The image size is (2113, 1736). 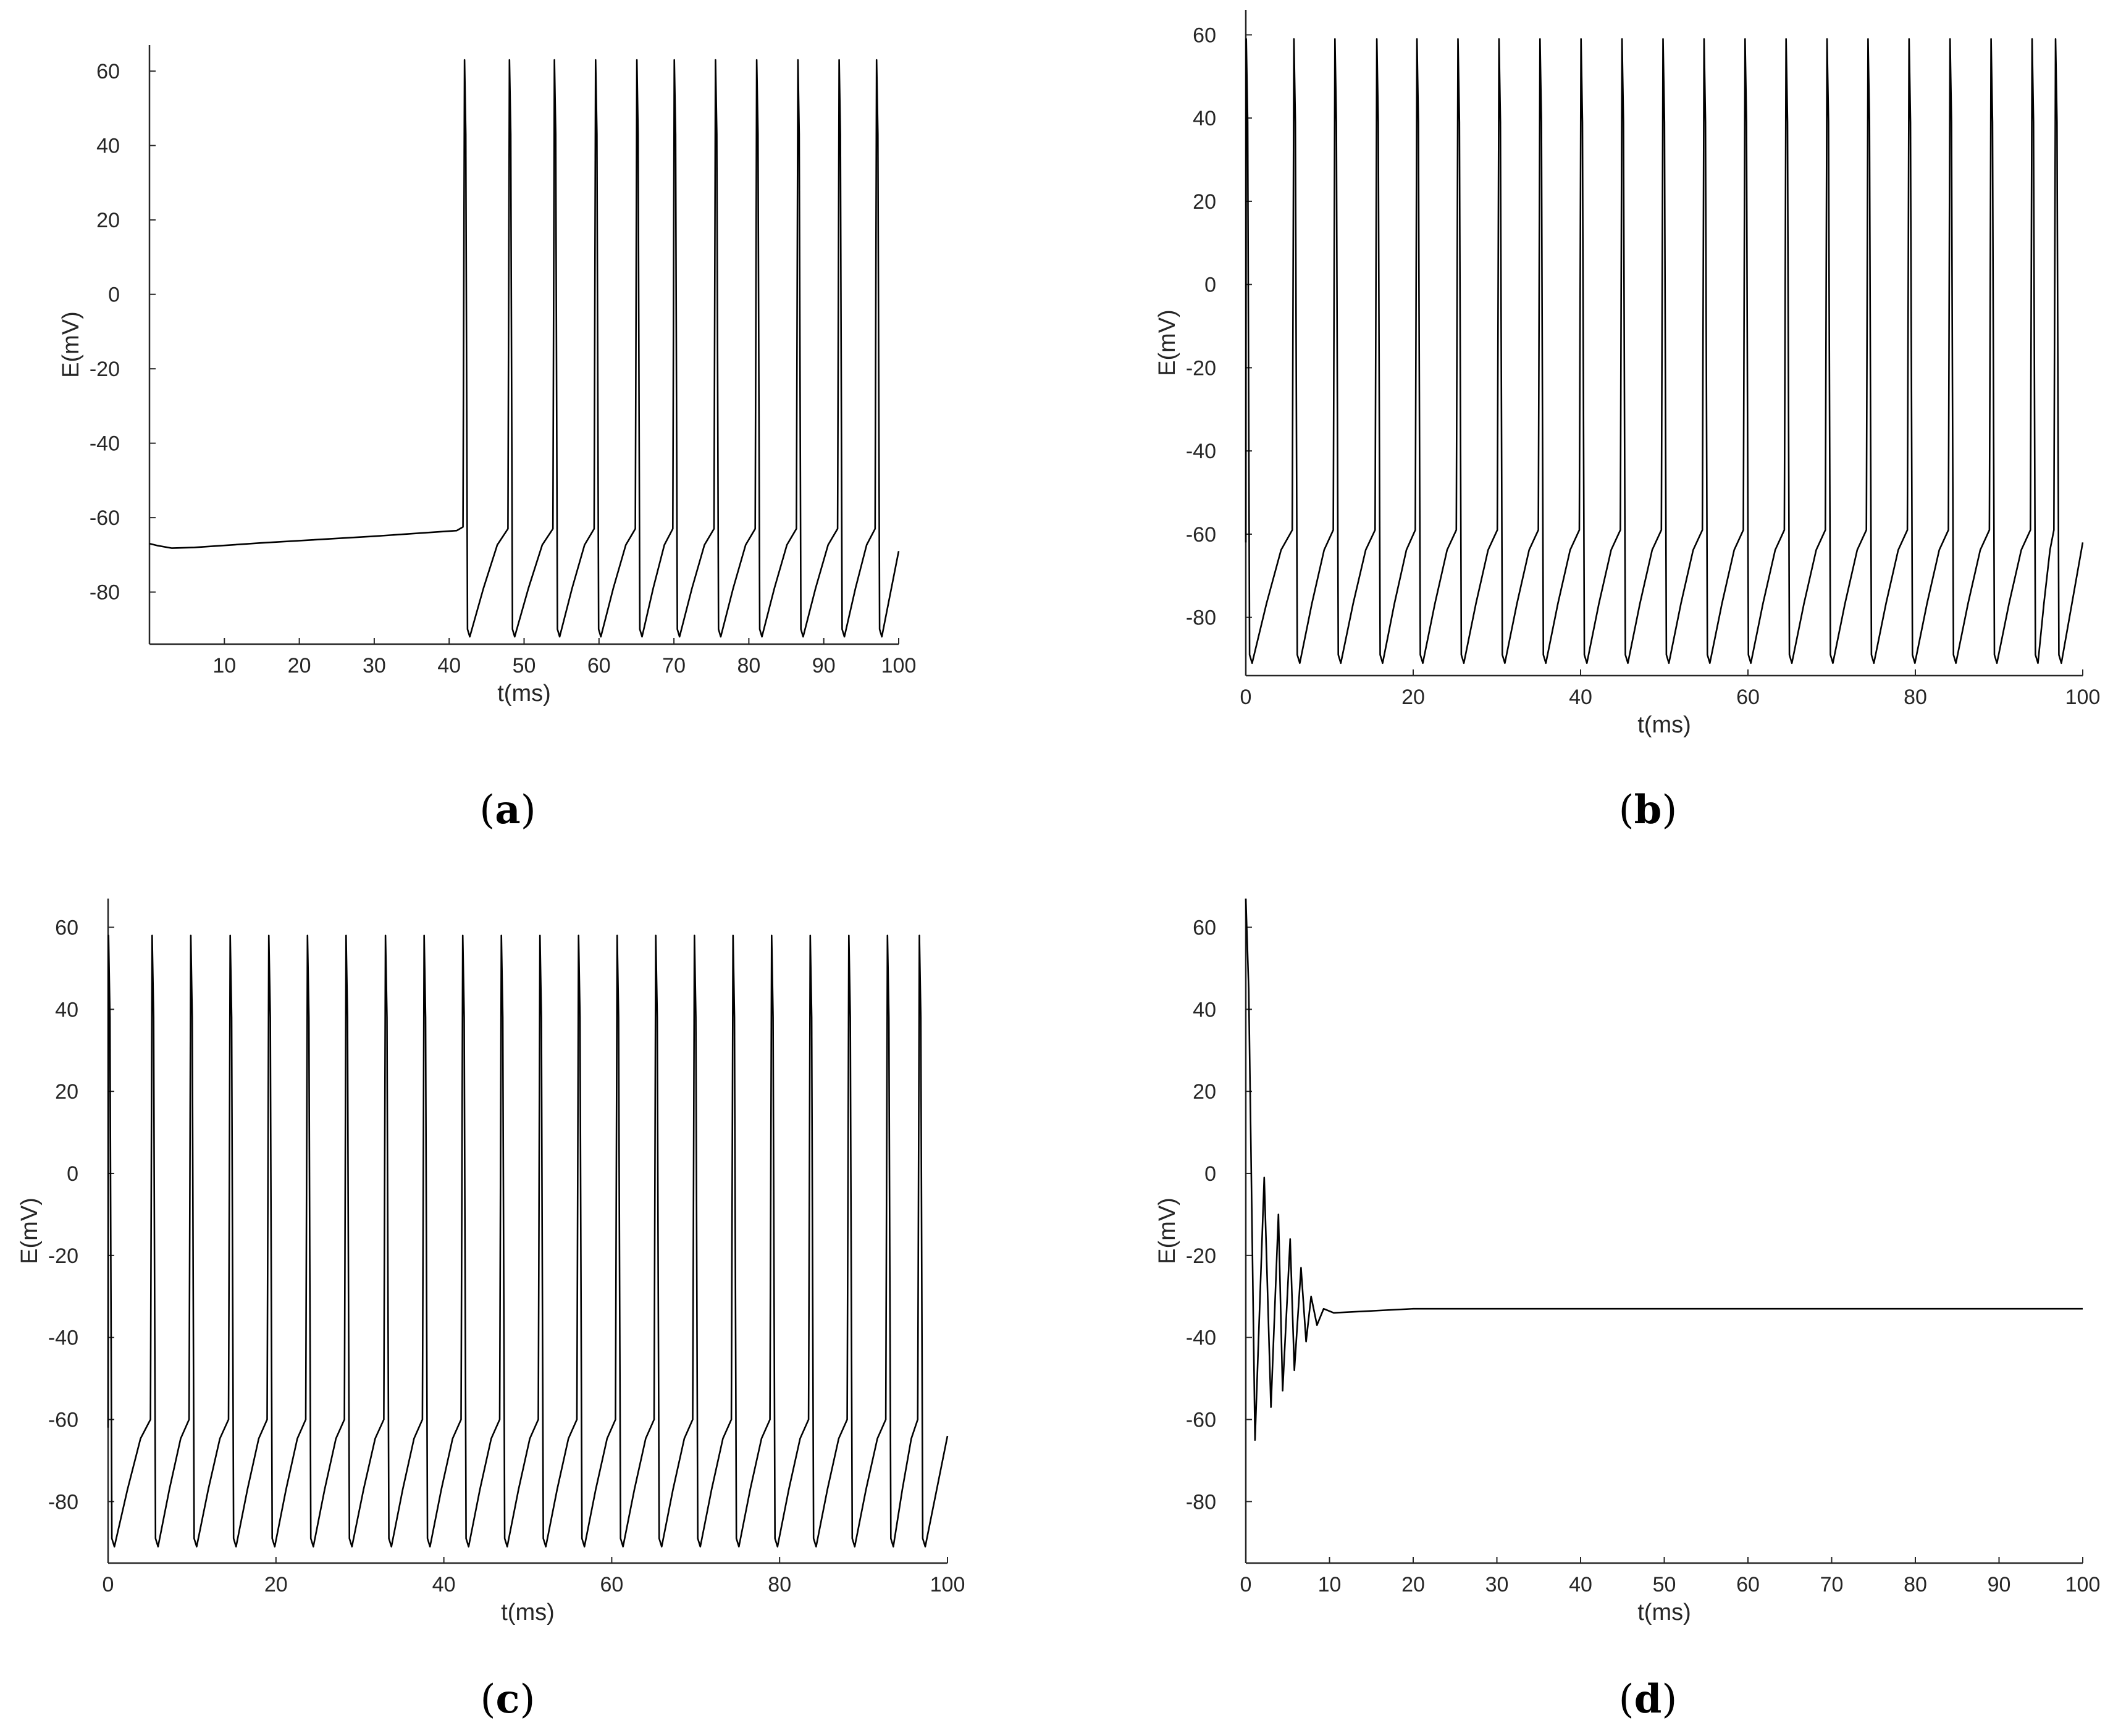 What do you see at coordinates (507, 810) in the screenshot?
I see `panel-label-a: (a)` at bounding box center [507, 810].